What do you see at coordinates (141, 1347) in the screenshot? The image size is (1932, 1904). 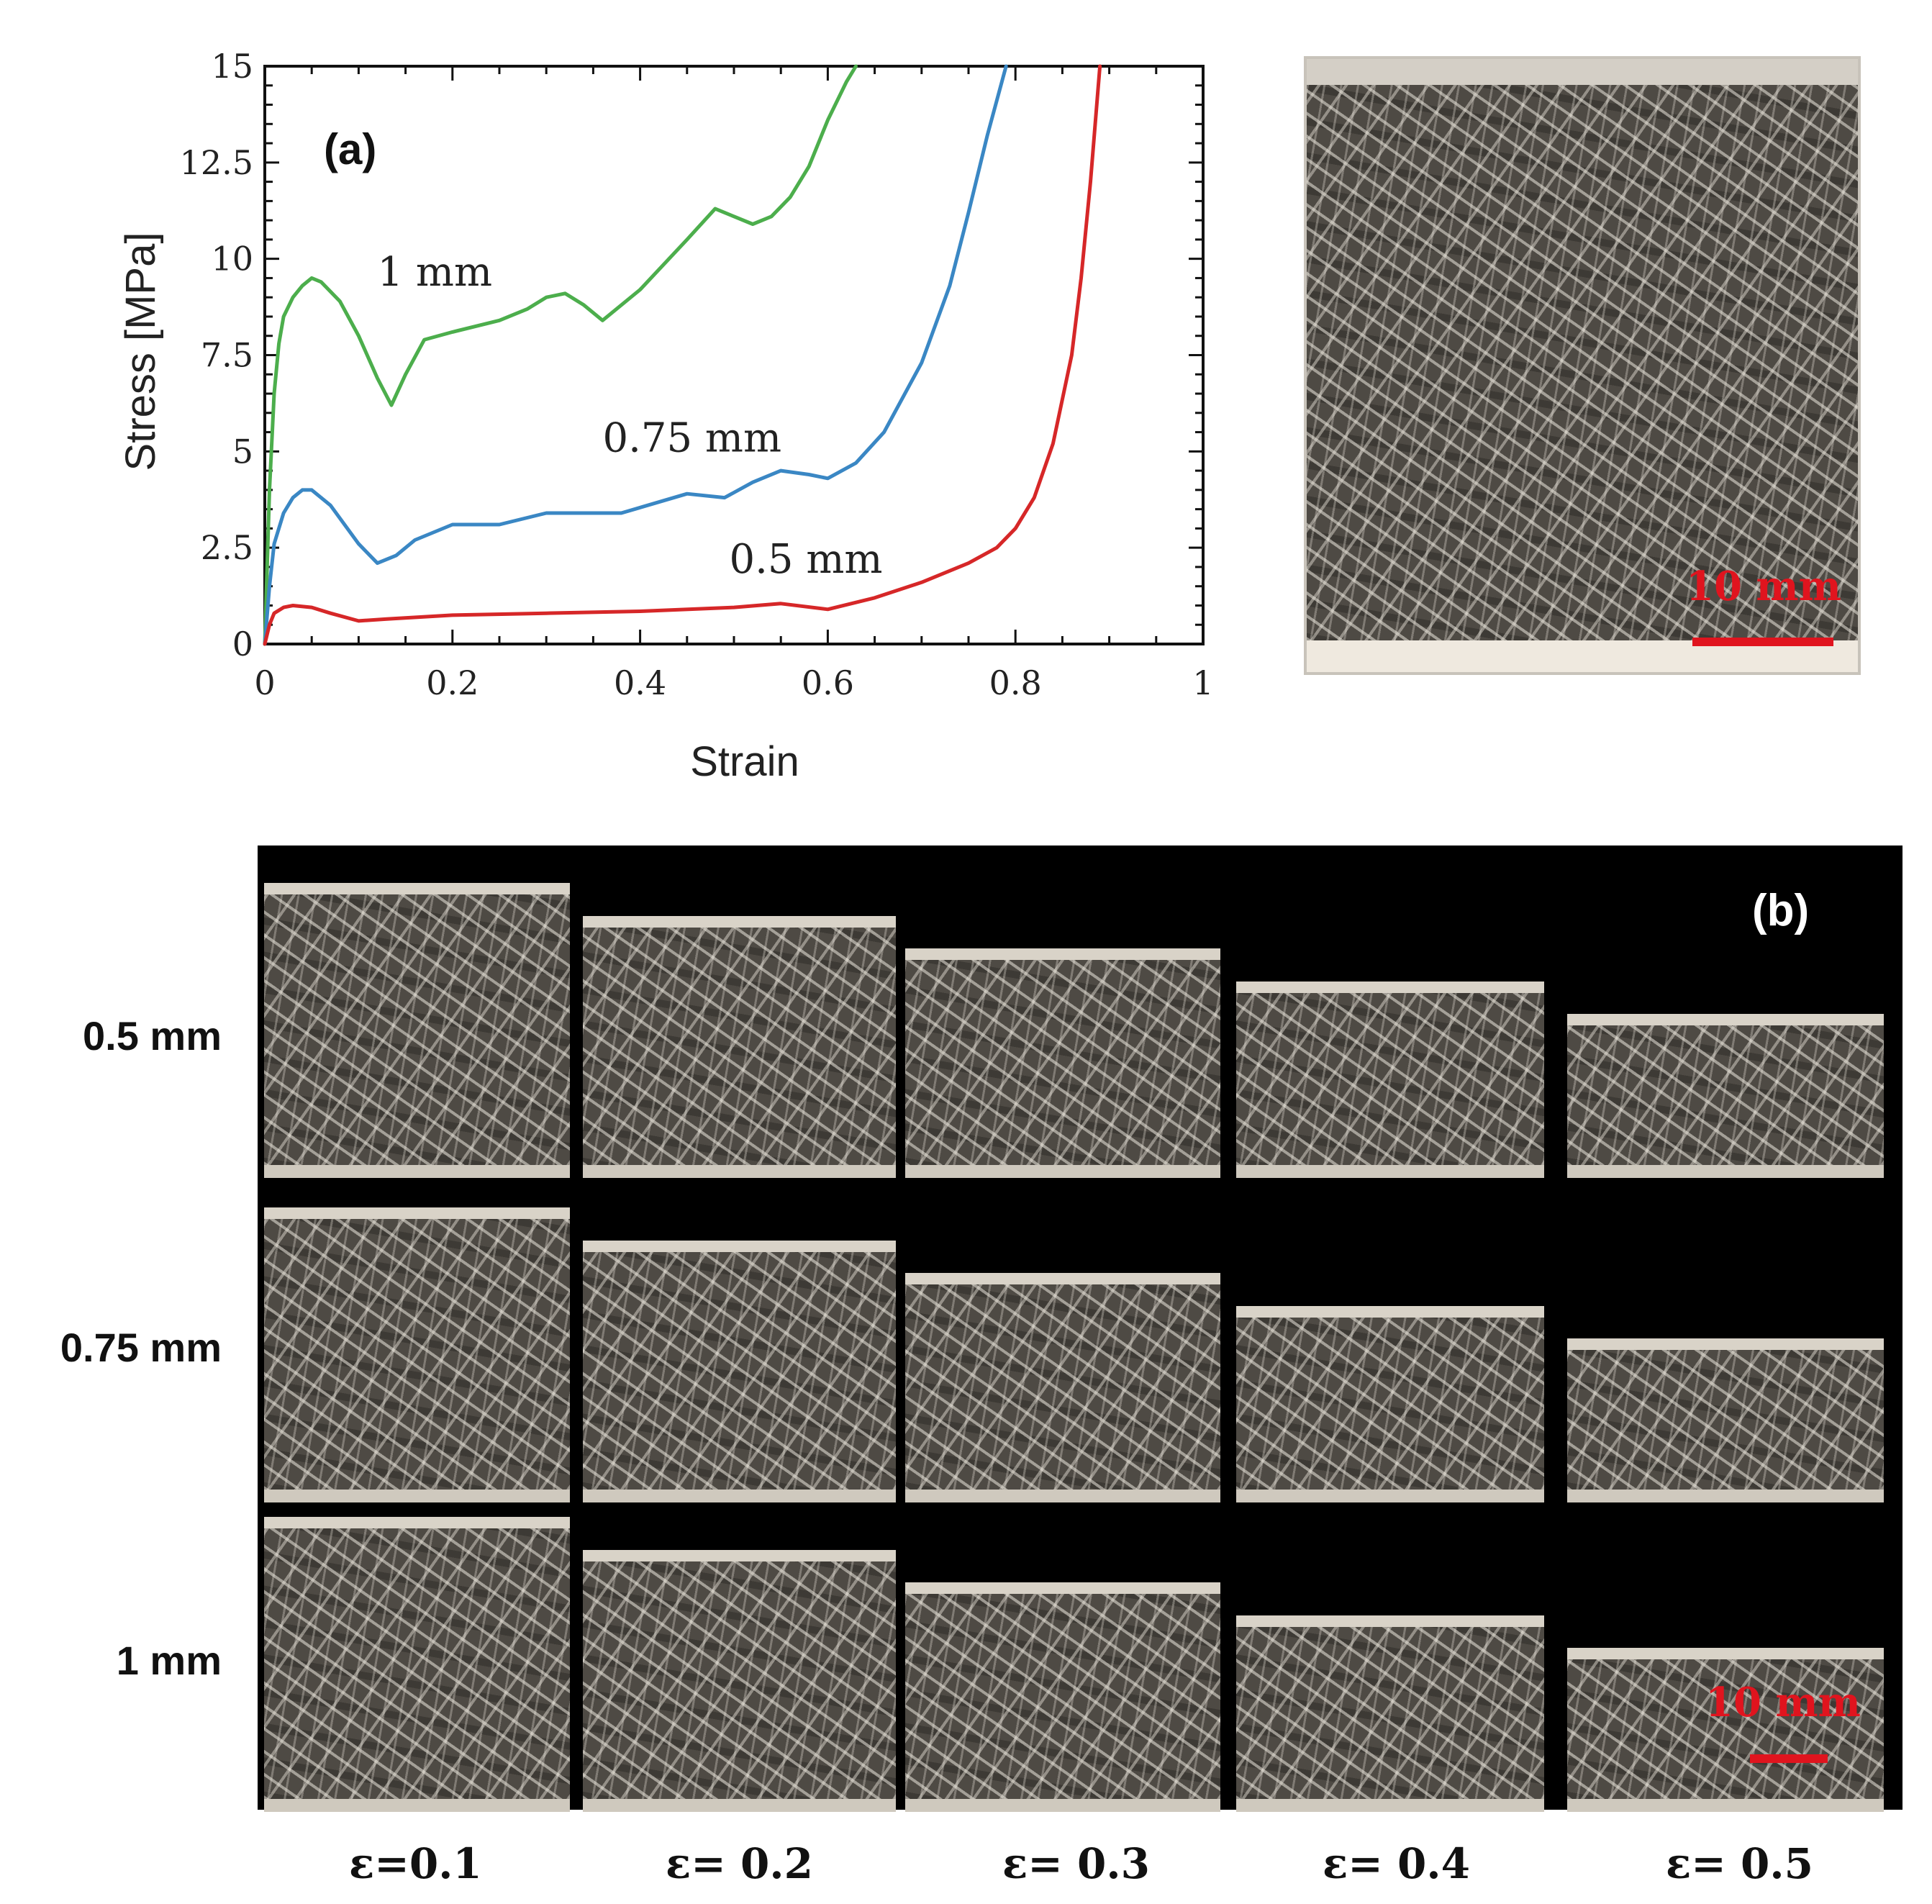 I see `row-label-0-75mm: 0.75 mm` at bounding box center [141, 1347].